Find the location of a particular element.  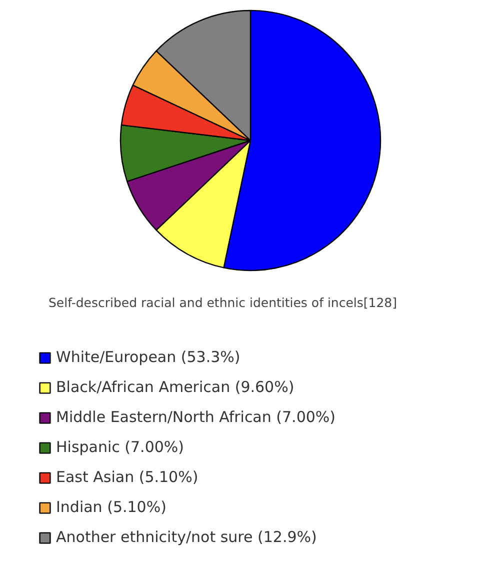

legend-label: Another ethnicity/not sure (12.9%) is located at coordinates (186, 537).